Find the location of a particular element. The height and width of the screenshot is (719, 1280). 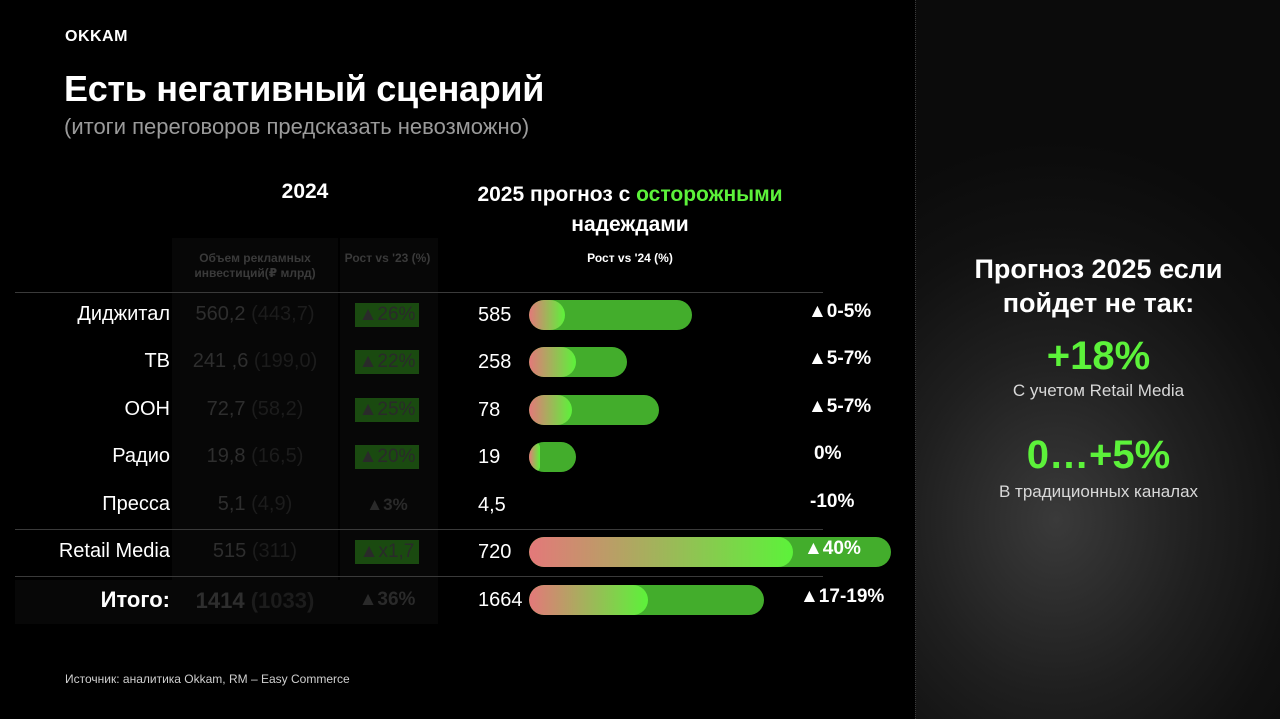

row-label: ООН is located at coordinates (147, 409).